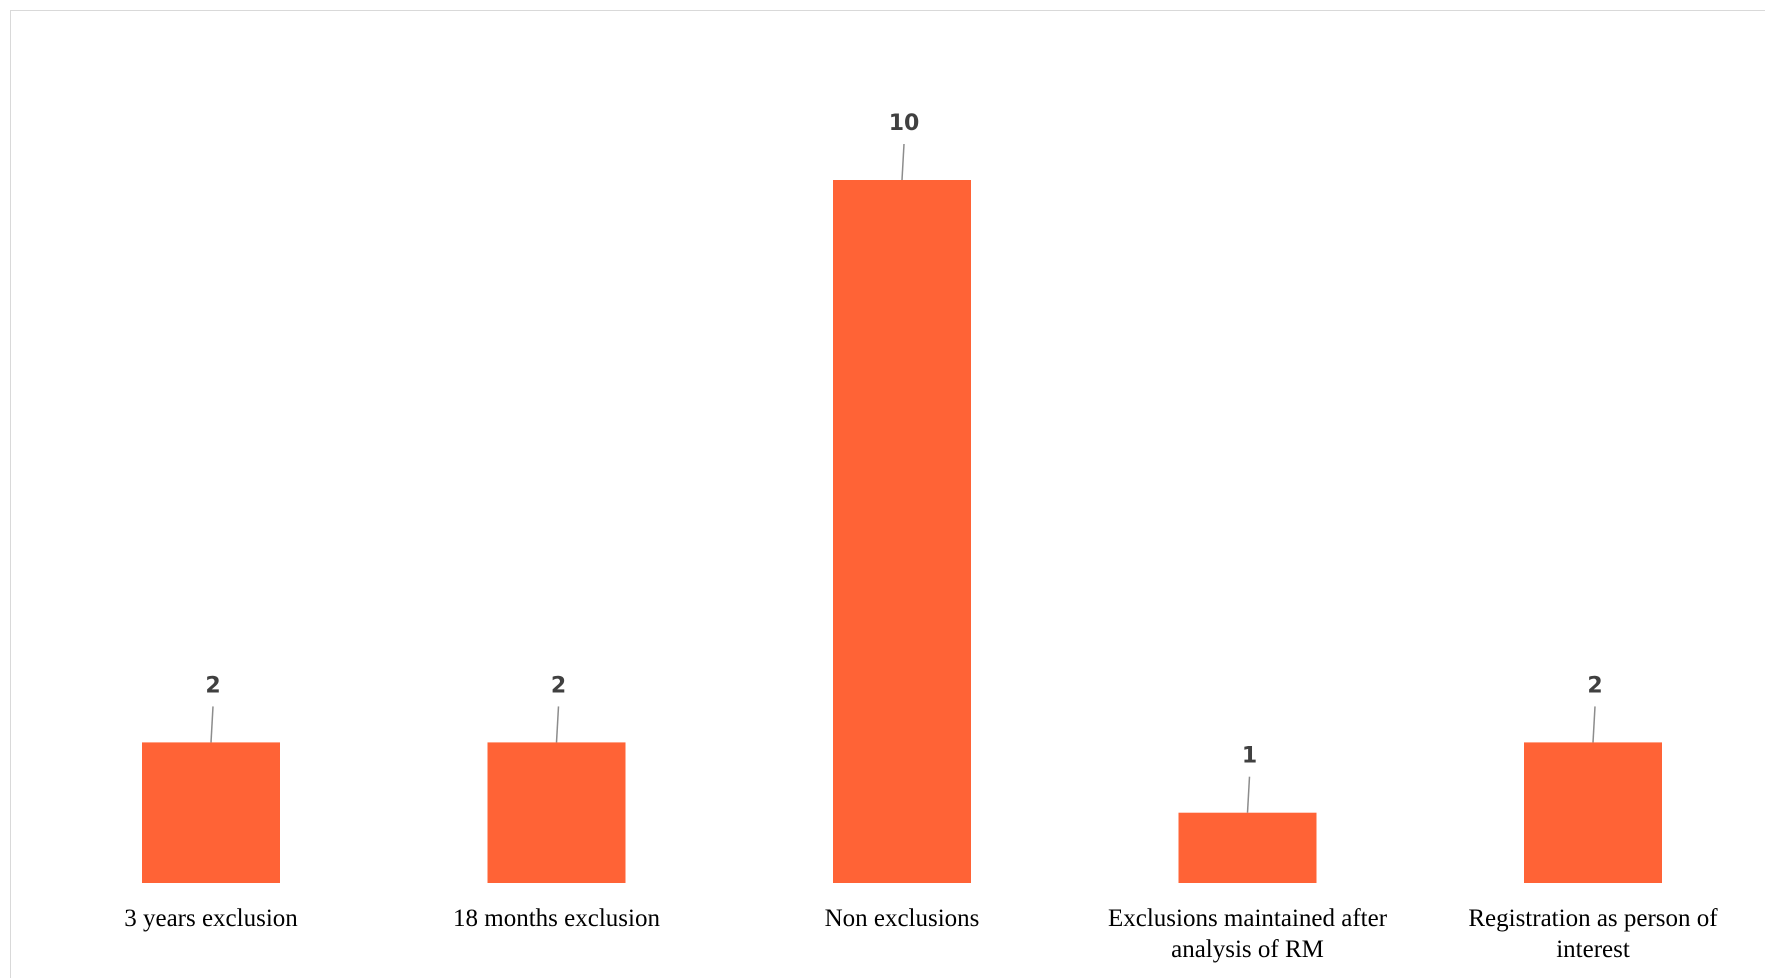  I want to click on category-label: Registration as person of interest, so click(1593, 934).